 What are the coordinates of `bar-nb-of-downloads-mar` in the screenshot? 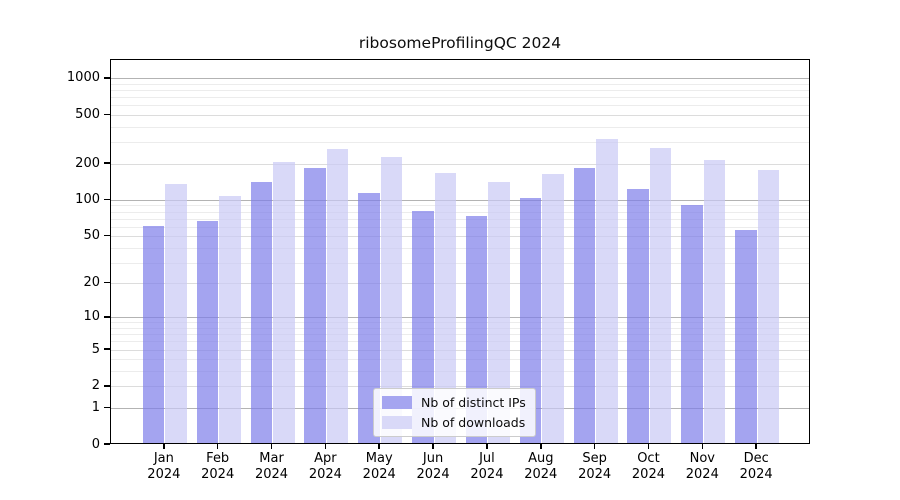 It's located at (284, 302).